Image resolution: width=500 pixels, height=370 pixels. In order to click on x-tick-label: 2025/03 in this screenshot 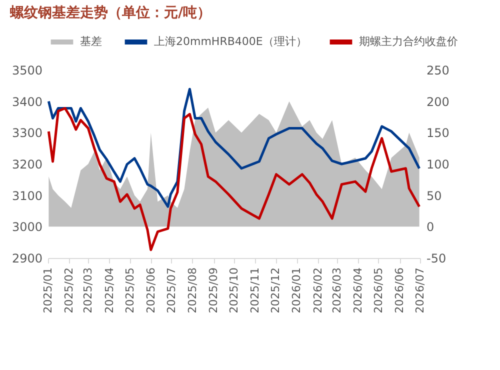, I will do `click(88, 291)`.